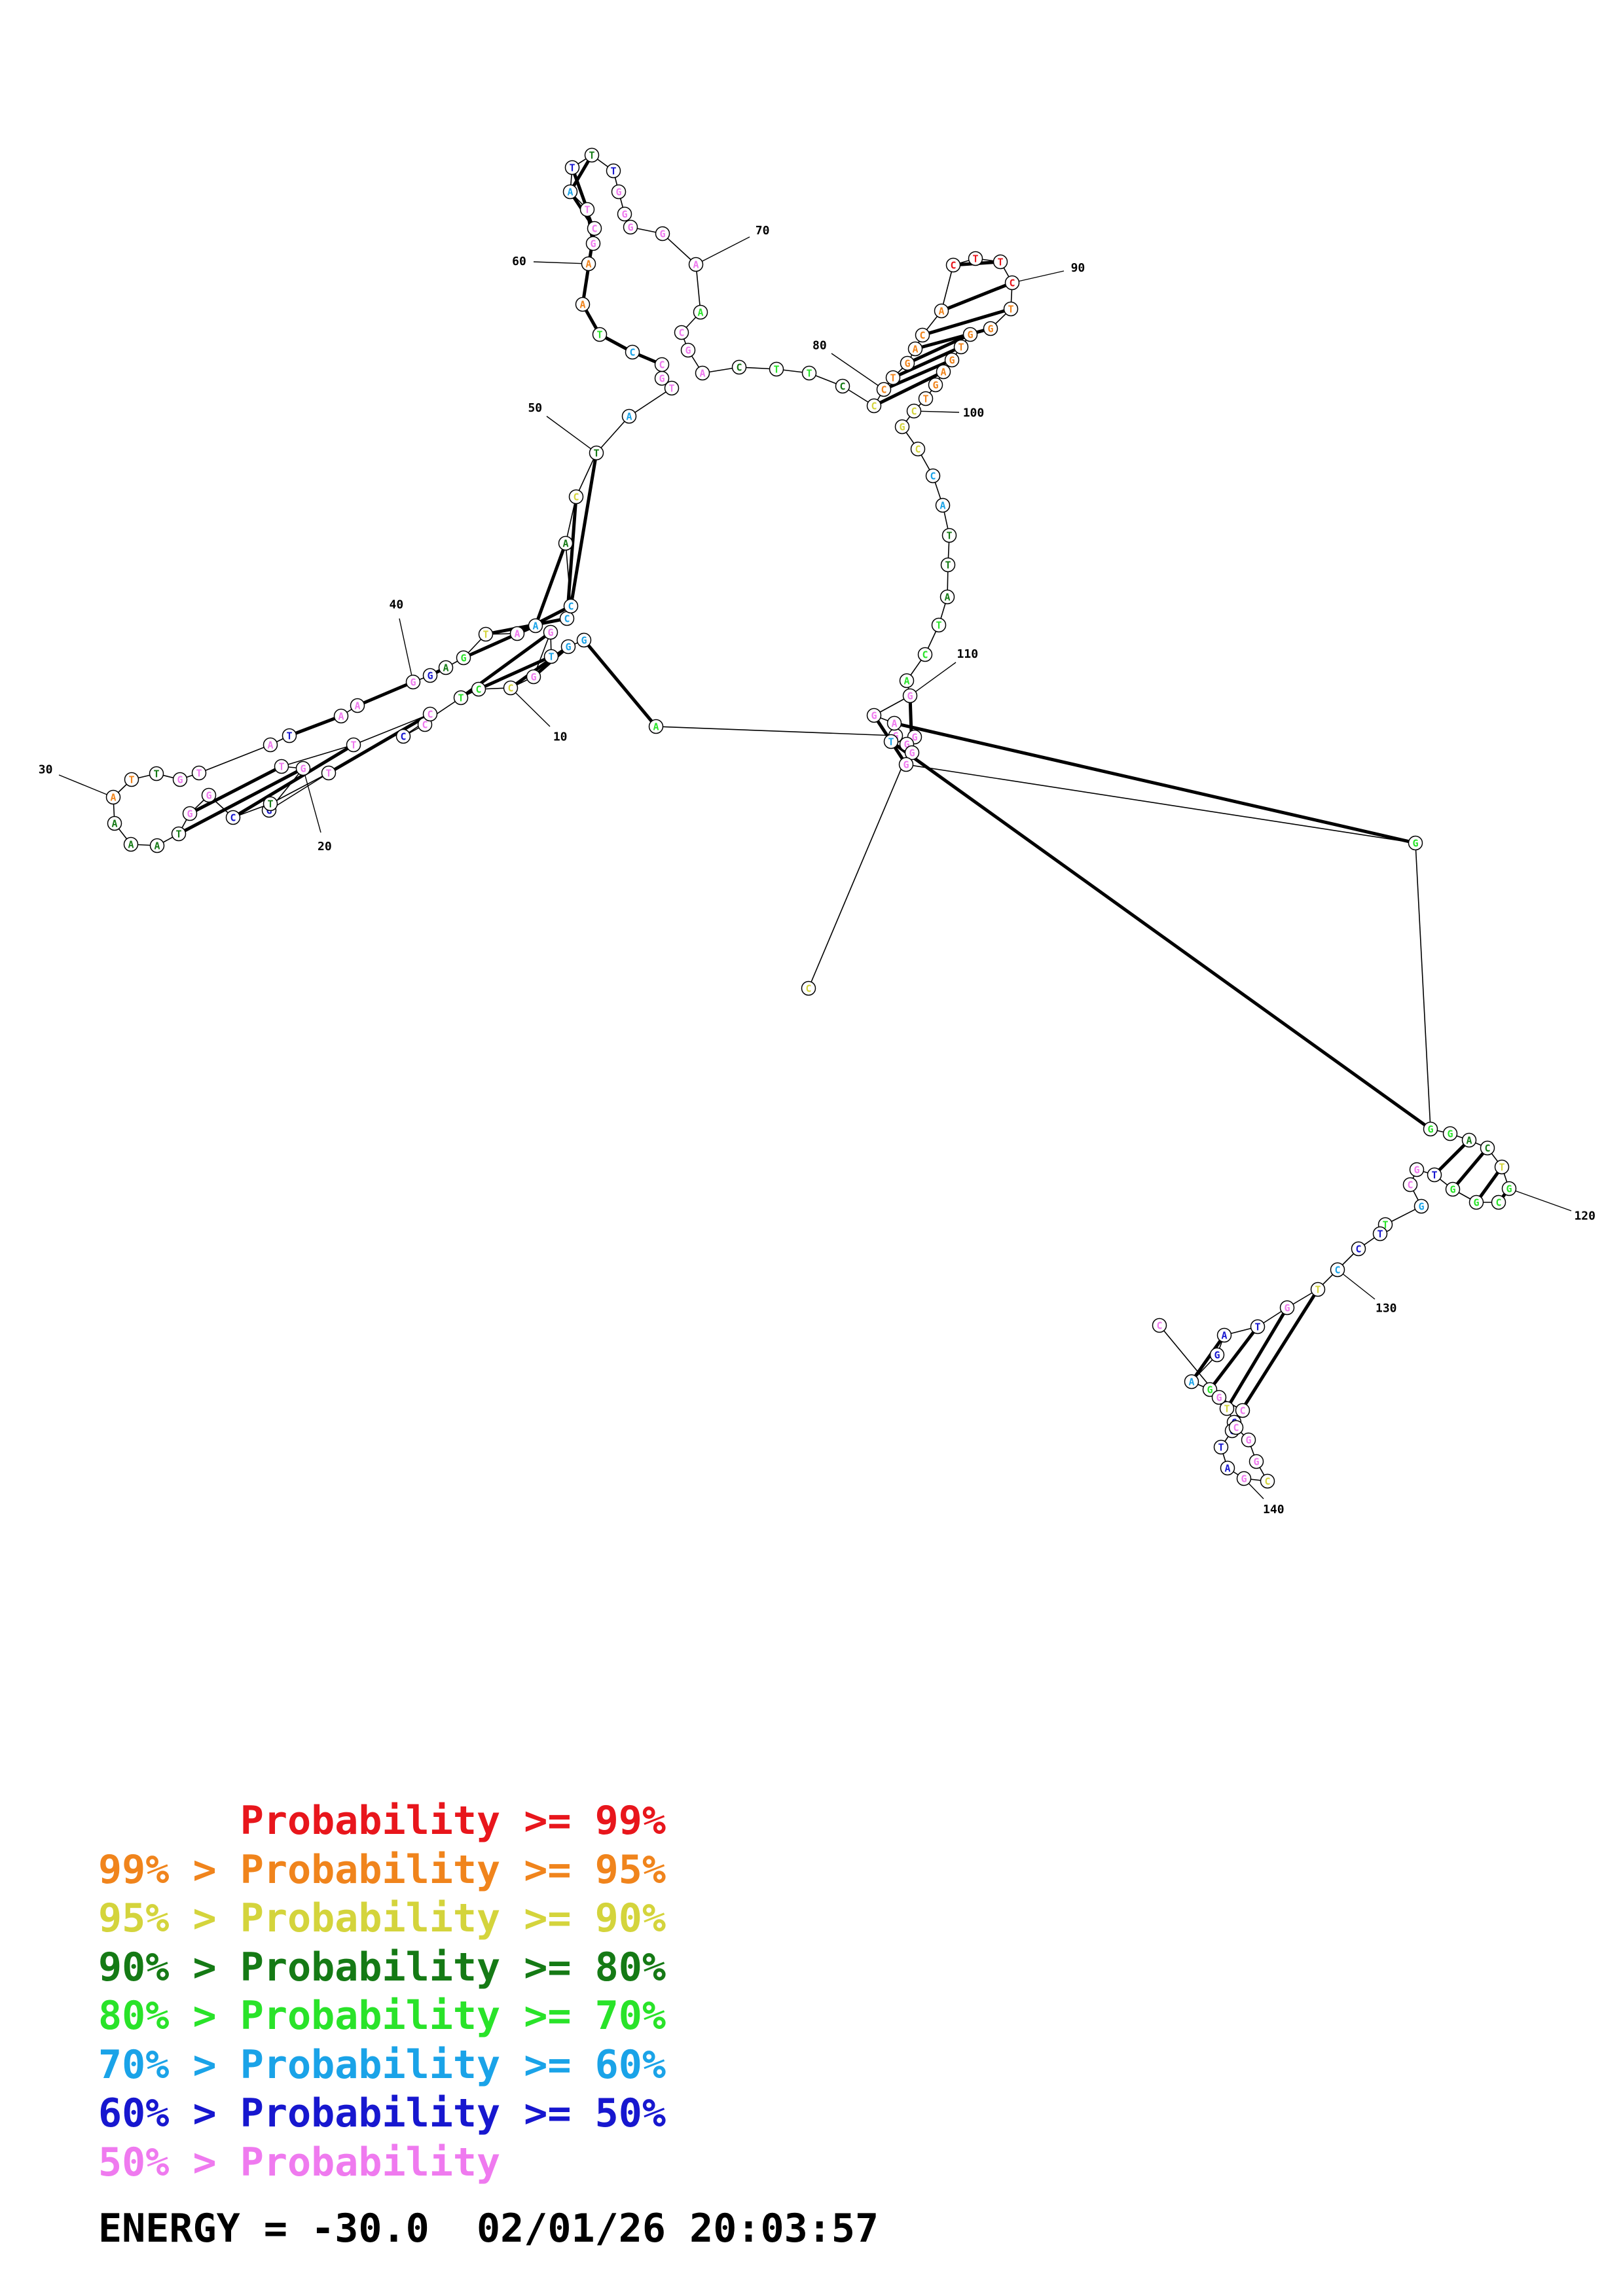 The width and height of the screenshot is (1623, 2296). I want to click on nucleotide-83: A, so click(915, 349).